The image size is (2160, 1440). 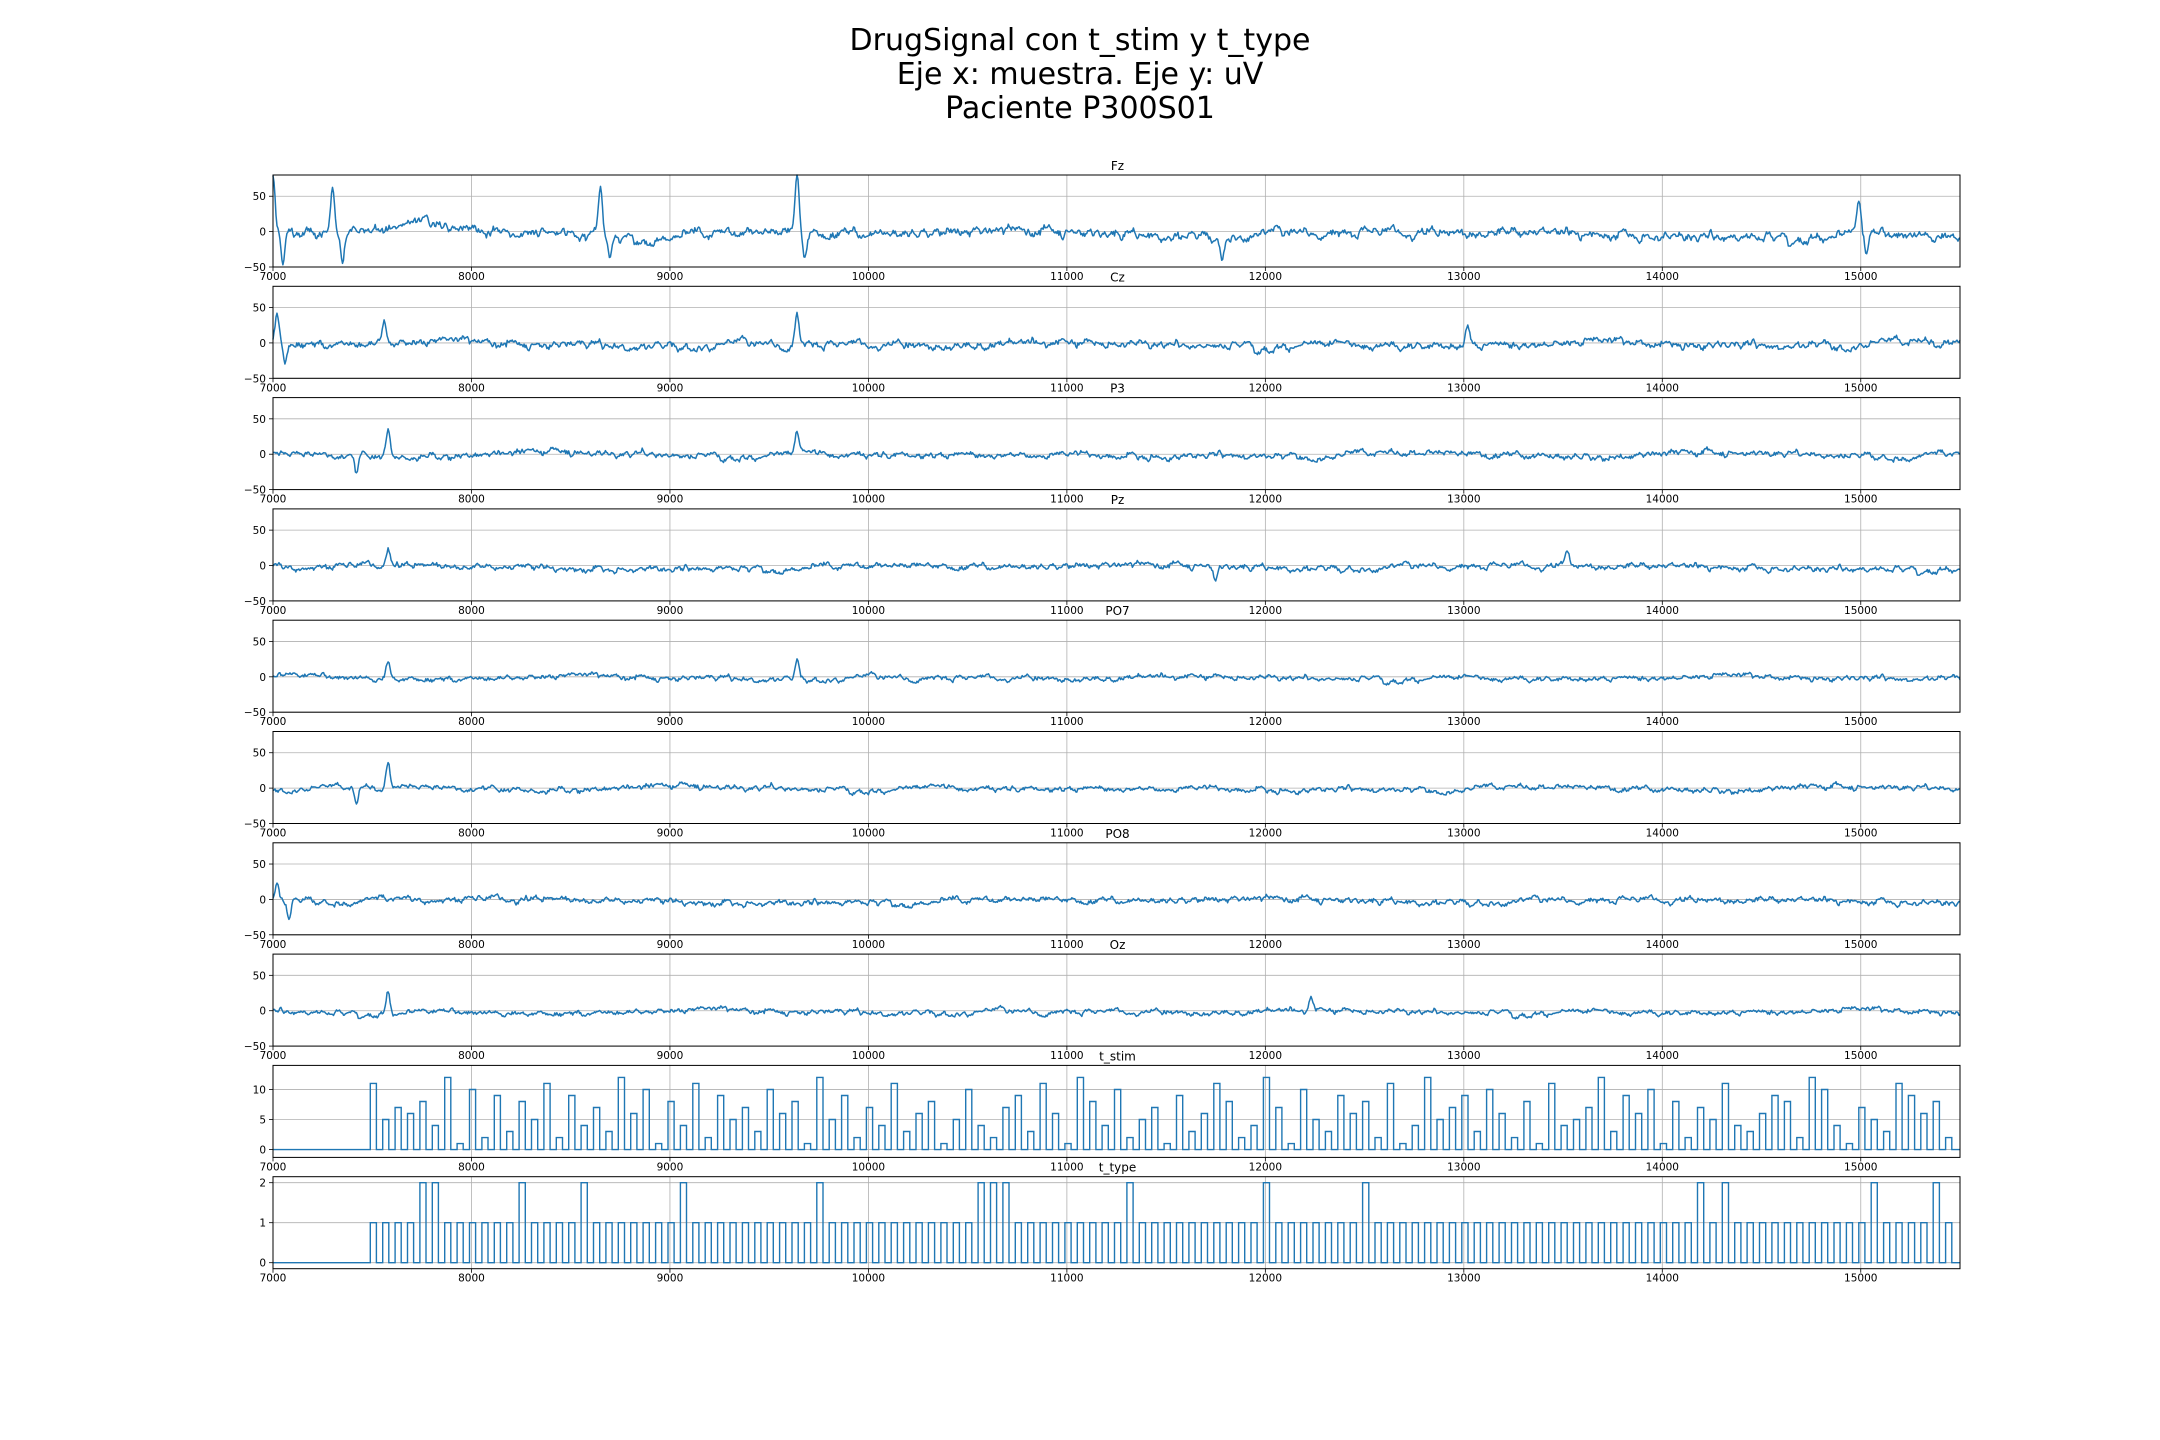 What do you see at coordinates (1117, 166) in the screenshot?
I see `subplot-title-fz: Fz` at bounding box center [1117, 166].